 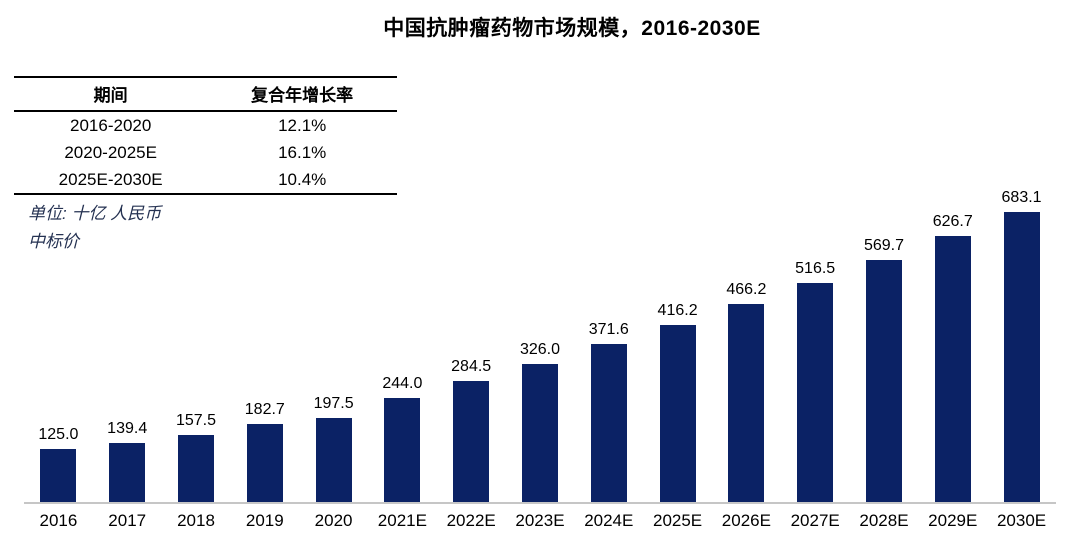 What do you see at coordinates (471, 367) in the screenshot?
I see `bar-value-label: 284.5` at bounding box center [471, 367].